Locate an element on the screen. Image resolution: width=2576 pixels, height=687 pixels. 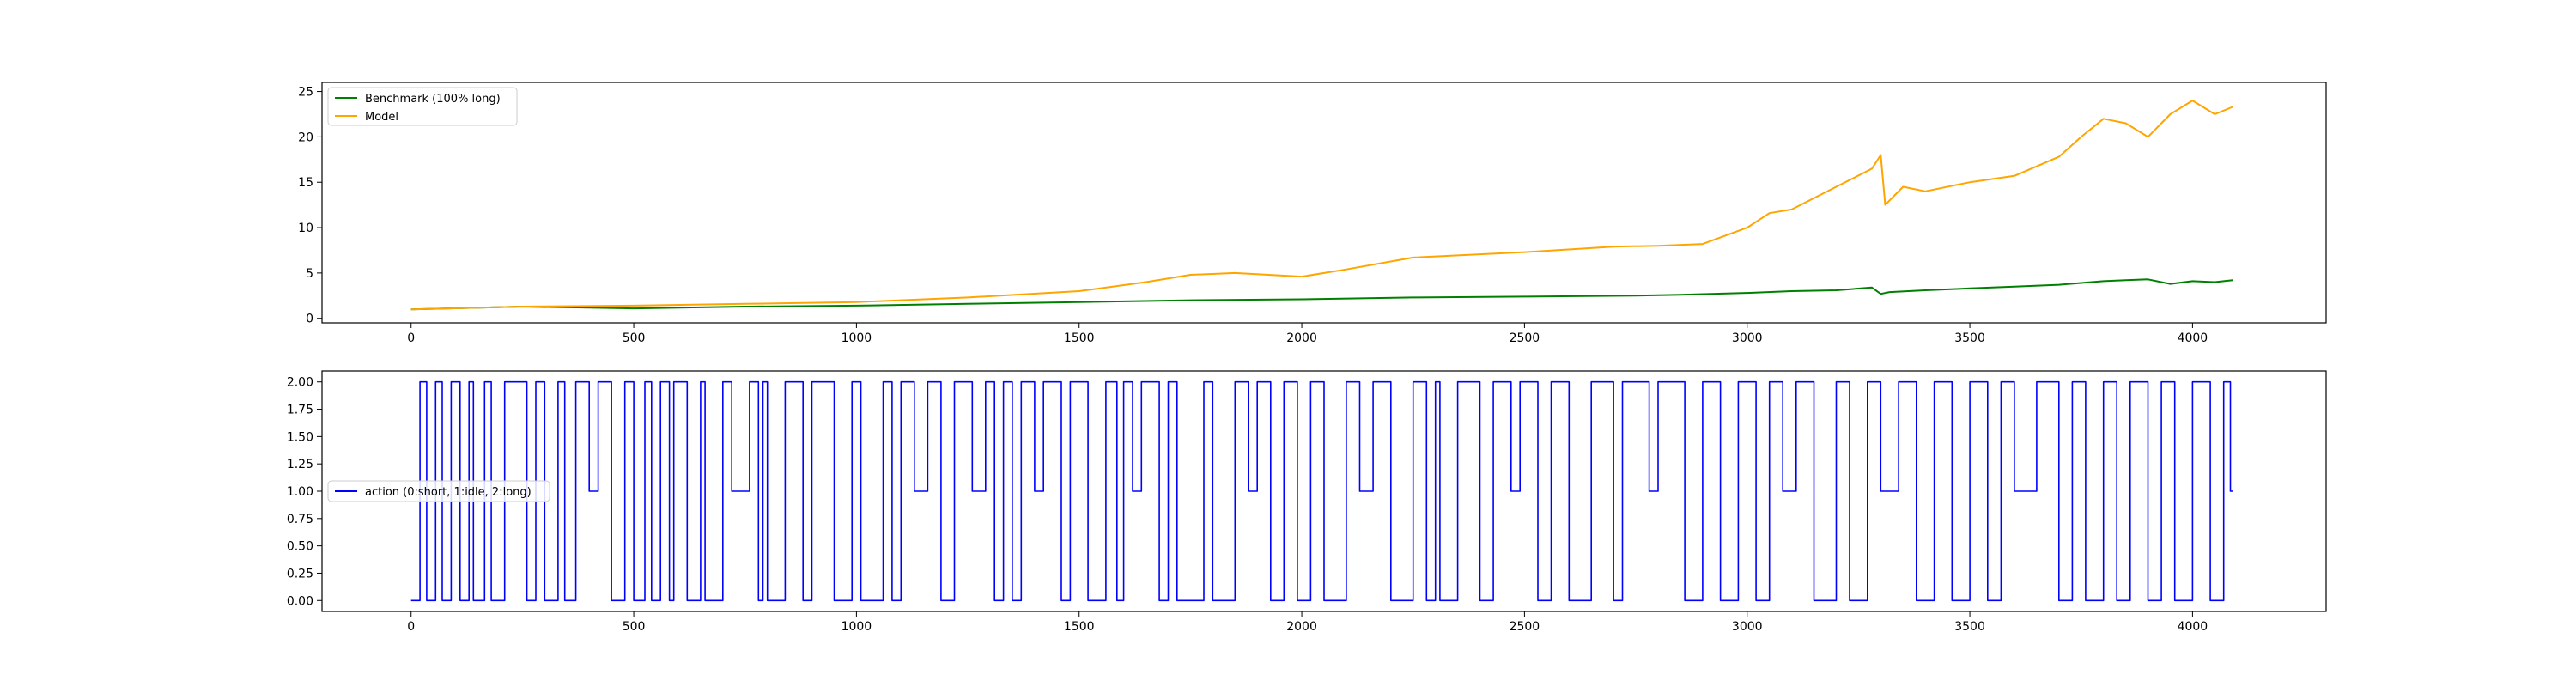
y-tick-label: 5 is located at coordinates (310, 274).